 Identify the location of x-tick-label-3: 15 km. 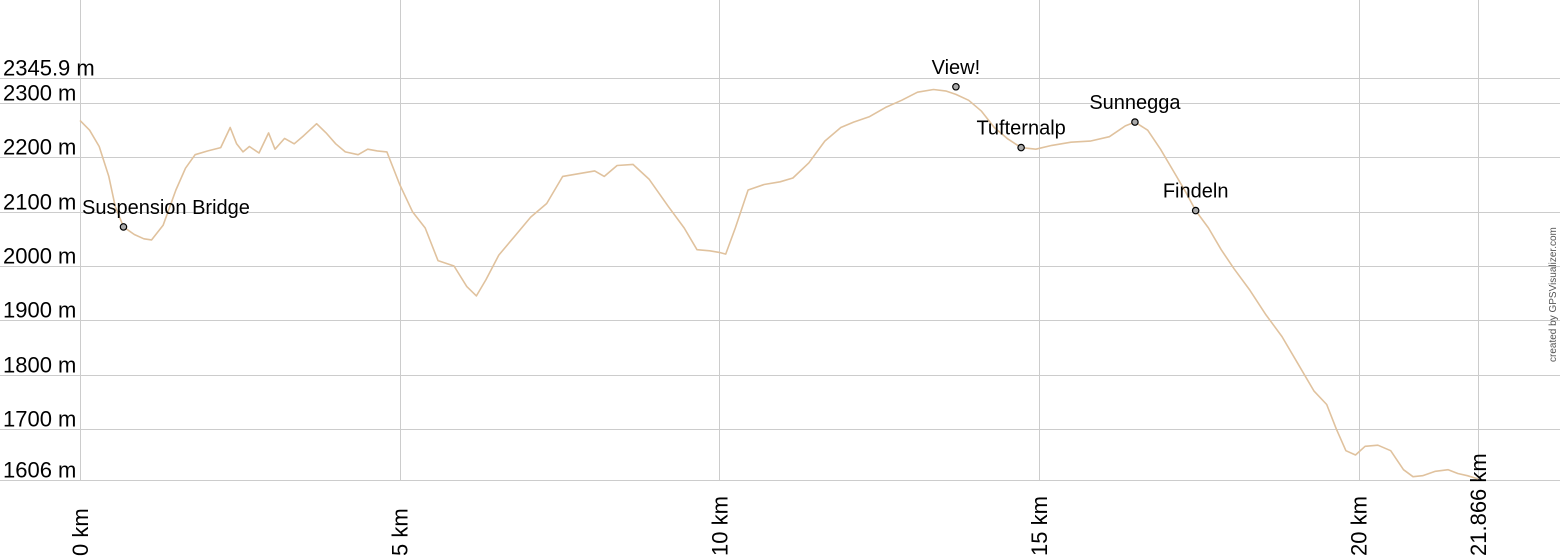
(1039, 526).